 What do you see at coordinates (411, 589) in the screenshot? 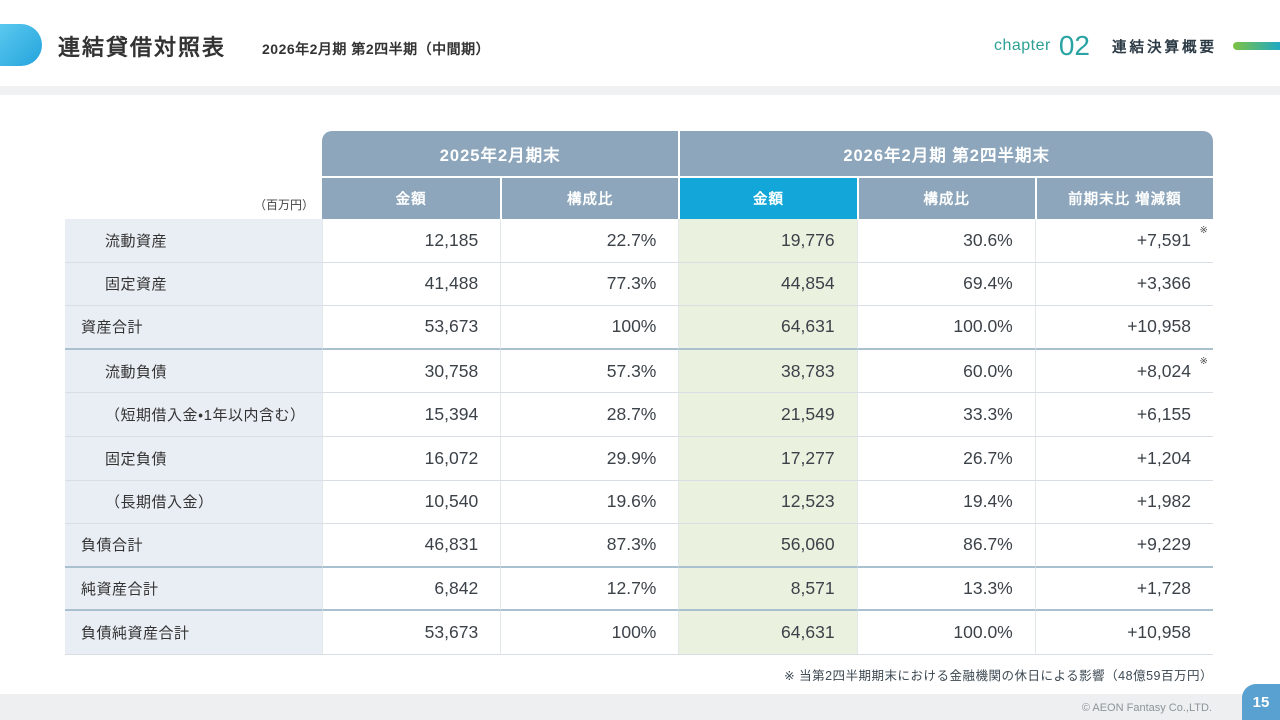
I see `cell-a1: 6,842` at bounding box center [411, 589].